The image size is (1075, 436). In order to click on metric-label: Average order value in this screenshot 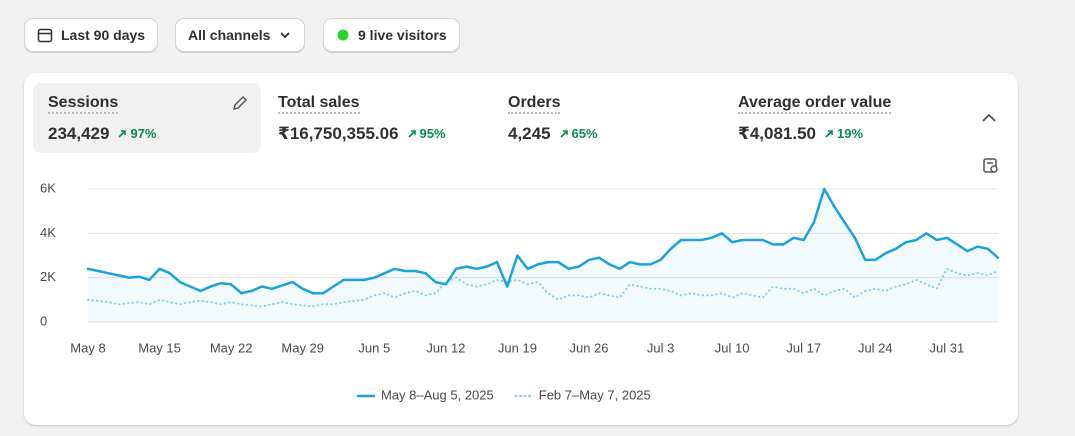, I will do `click(815, 104)`.